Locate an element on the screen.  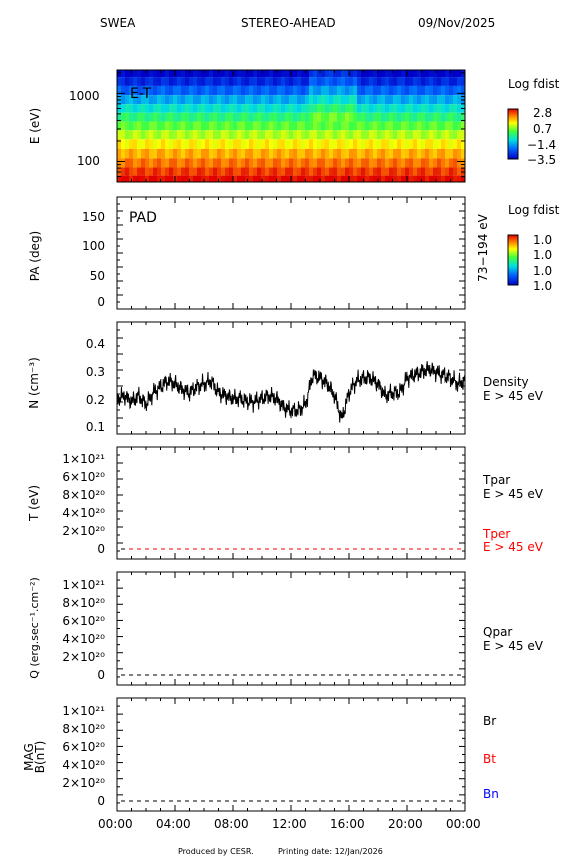
panel-label-et: E-T is located at coordinates (141, 94).